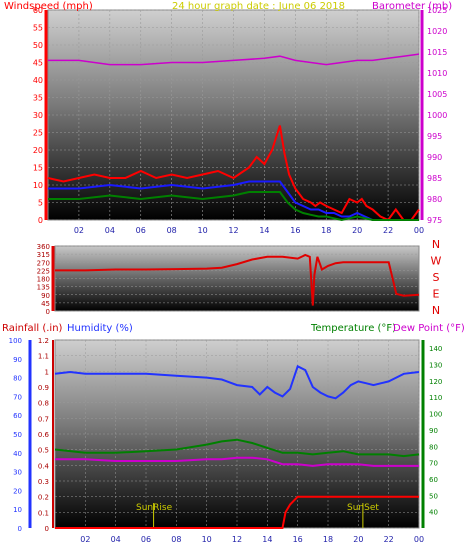 The width and height of the screenshot is (466, 559). What do you see at coordinates (437, 94) in the screenshot?
I see `barometer-tick-label: 1005` at bounding box center [437, 94].